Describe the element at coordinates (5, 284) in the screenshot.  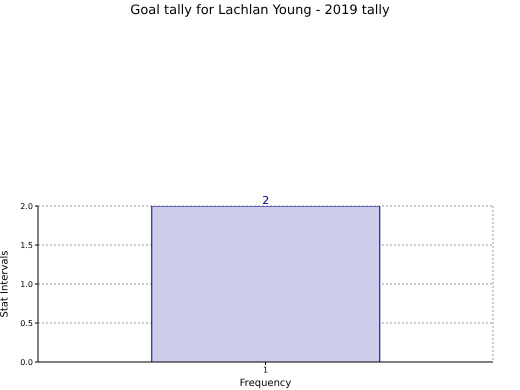
I see `y-axis-title: Stat Intervals` at that location.